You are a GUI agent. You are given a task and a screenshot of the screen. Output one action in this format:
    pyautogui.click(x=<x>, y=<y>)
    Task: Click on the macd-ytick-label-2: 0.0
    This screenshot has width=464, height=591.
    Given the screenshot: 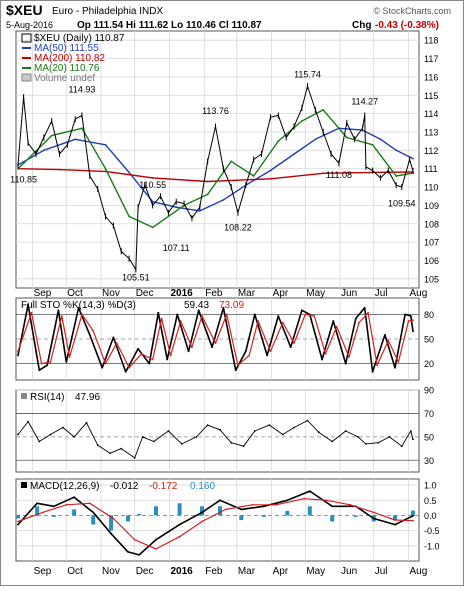 What is the action you would take?
    pyautogui.click(x=430, y=516)
    